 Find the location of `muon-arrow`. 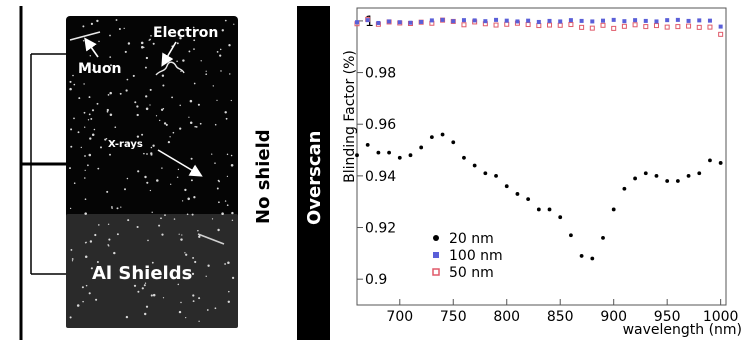

muon-arrow is located at coordinates (91, 47).